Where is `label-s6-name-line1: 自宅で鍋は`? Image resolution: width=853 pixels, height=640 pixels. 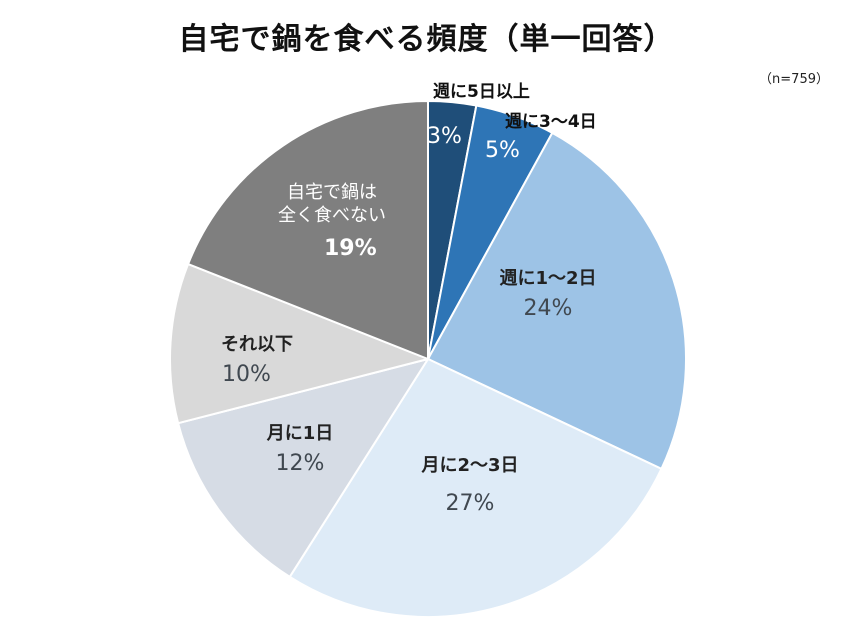
label-s6-name-line1: 自宅で鍋は is located at coordinates (332, 192).